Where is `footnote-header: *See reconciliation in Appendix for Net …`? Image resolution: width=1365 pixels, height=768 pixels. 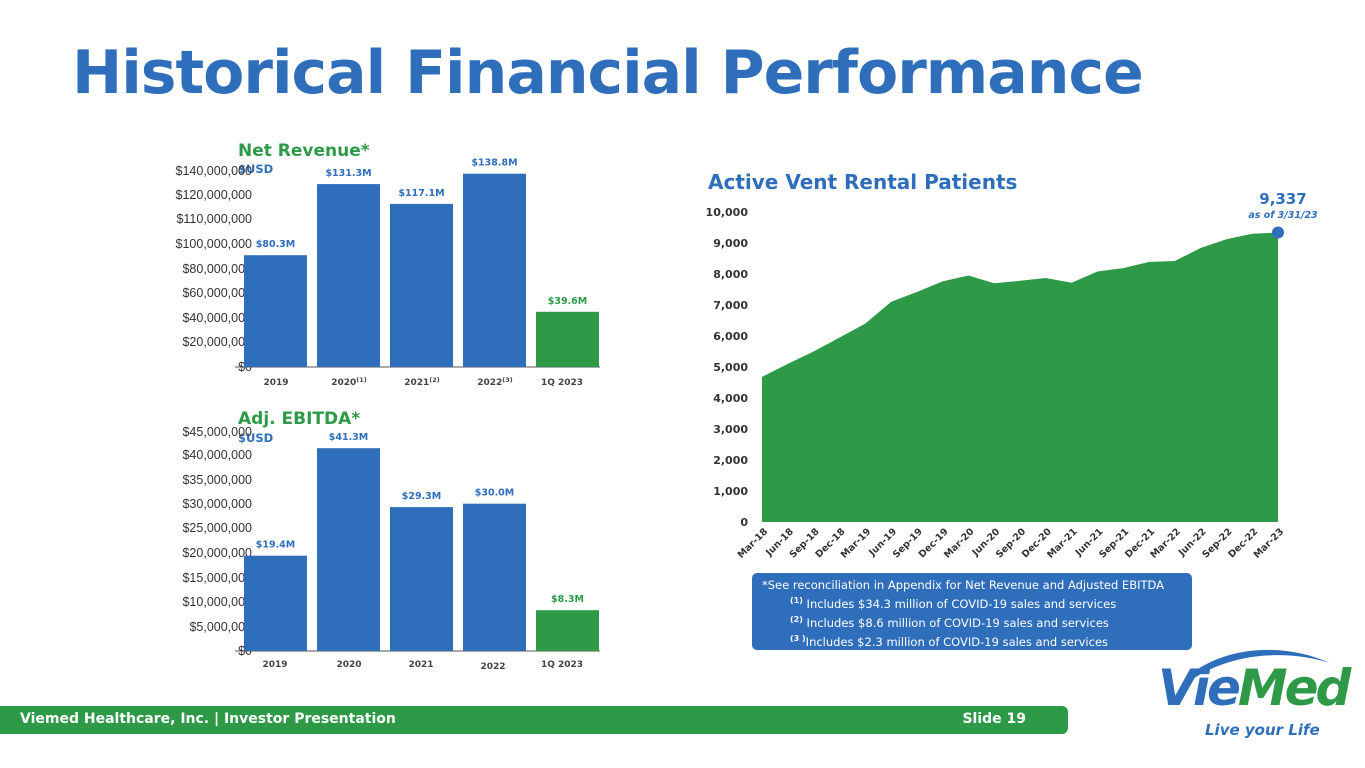
footnote-header: *See reconciliation in Appendix for Net … is located at coordinates (963, 585).